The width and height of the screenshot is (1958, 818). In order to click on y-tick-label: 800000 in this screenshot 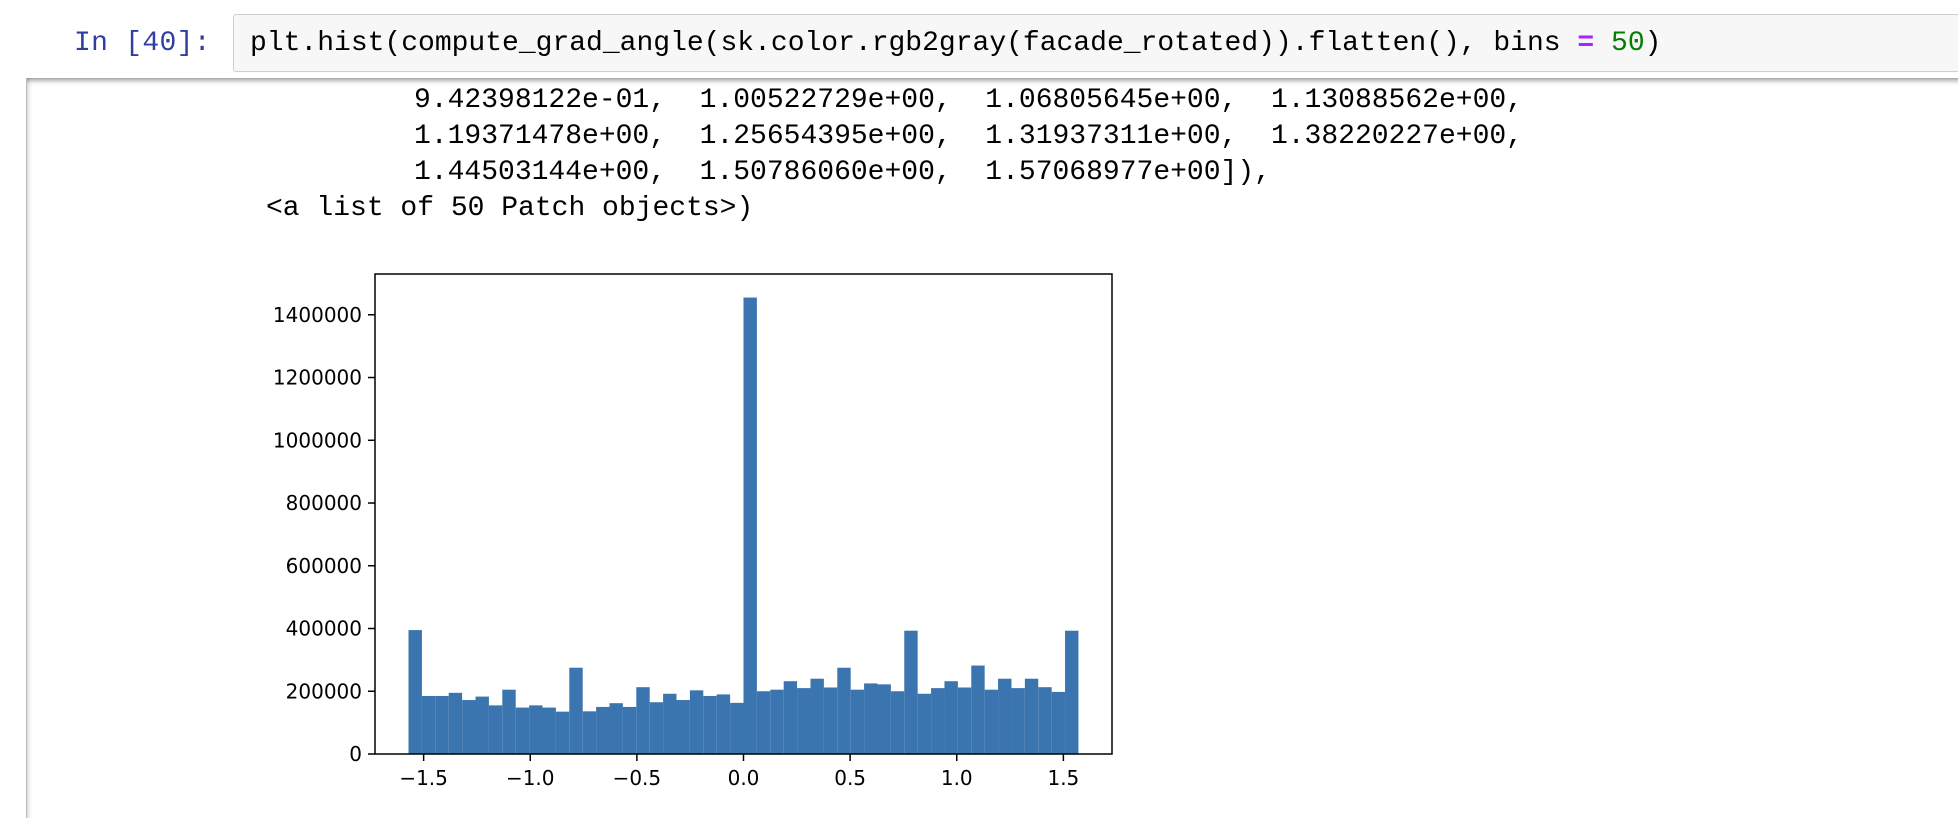, I will do `click(324, 503)`.